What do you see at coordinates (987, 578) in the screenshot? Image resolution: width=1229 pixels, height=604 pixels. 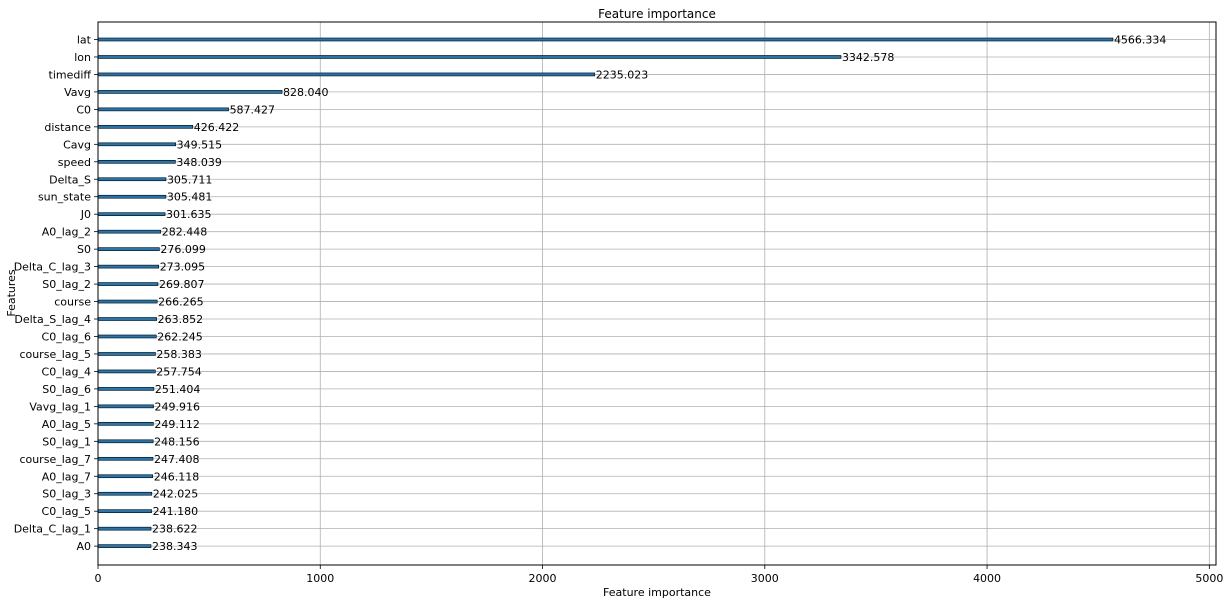 I see `x-tick-label: 4000` at bounding box center [987, 578].